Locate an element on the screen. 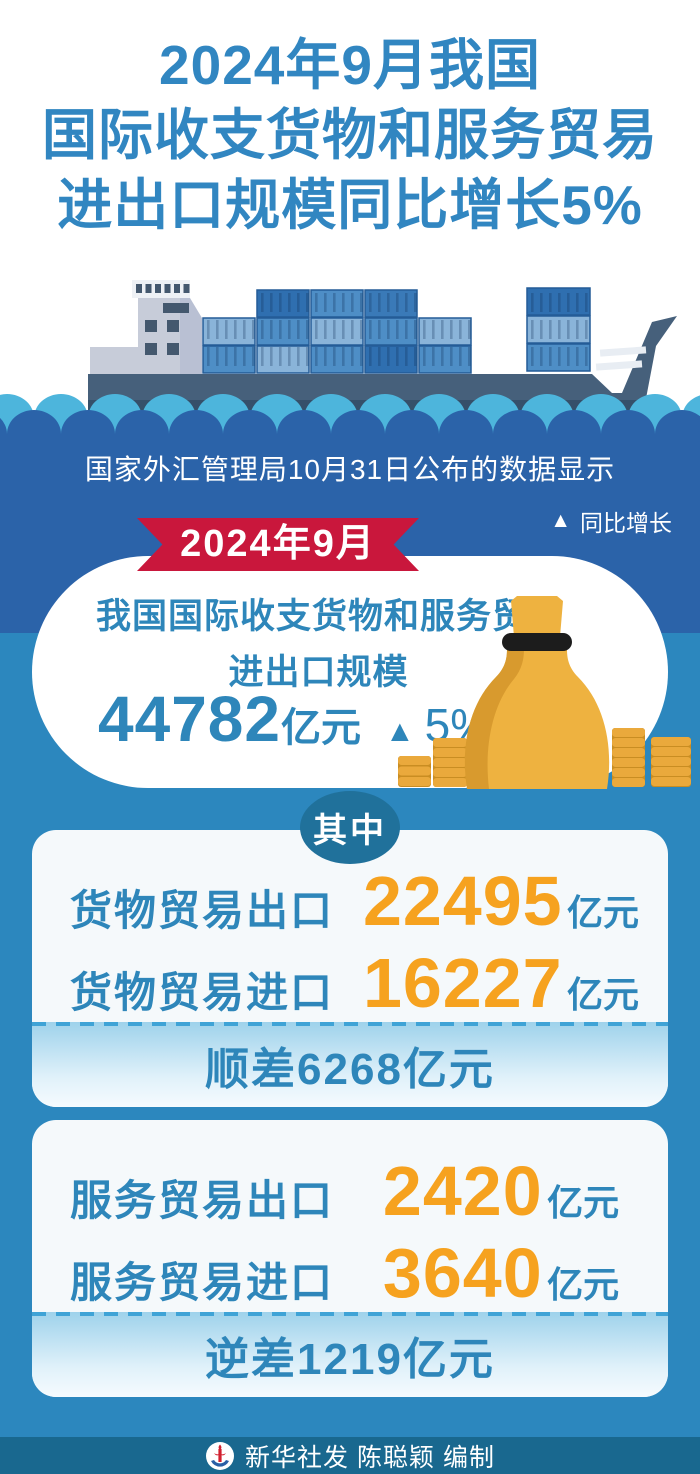 The height and width of the screenshot is (1474, 700). period-ribbon: 2024年9月 is located at coordinates (278, 544).